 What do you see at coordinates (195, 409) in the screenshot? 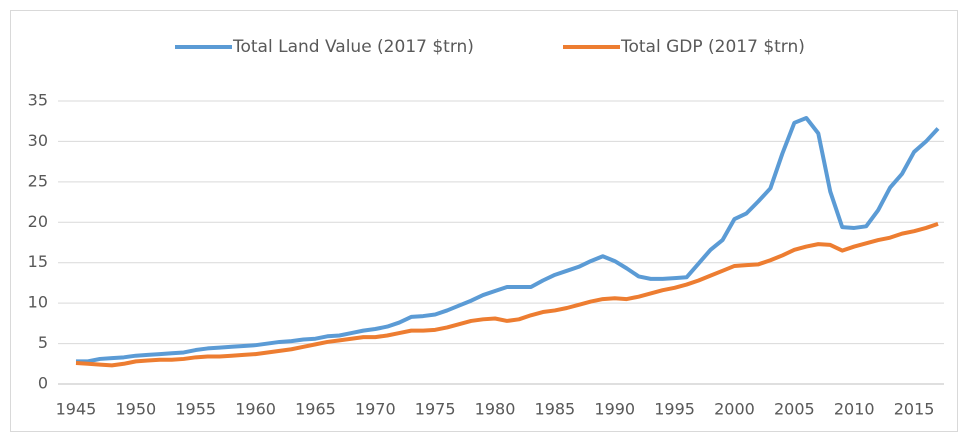
I see `x-tick-label: 1955` at bounding box center [195, 409].